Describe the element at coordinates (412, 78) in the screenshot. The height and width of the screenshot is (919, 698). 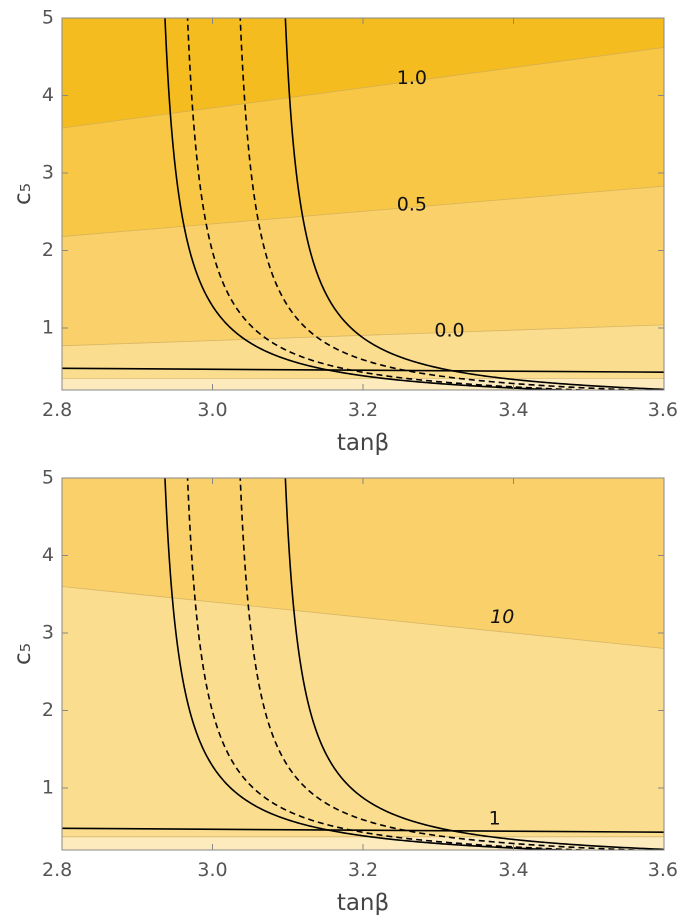
I see `contour-label: 1.0` at that location.